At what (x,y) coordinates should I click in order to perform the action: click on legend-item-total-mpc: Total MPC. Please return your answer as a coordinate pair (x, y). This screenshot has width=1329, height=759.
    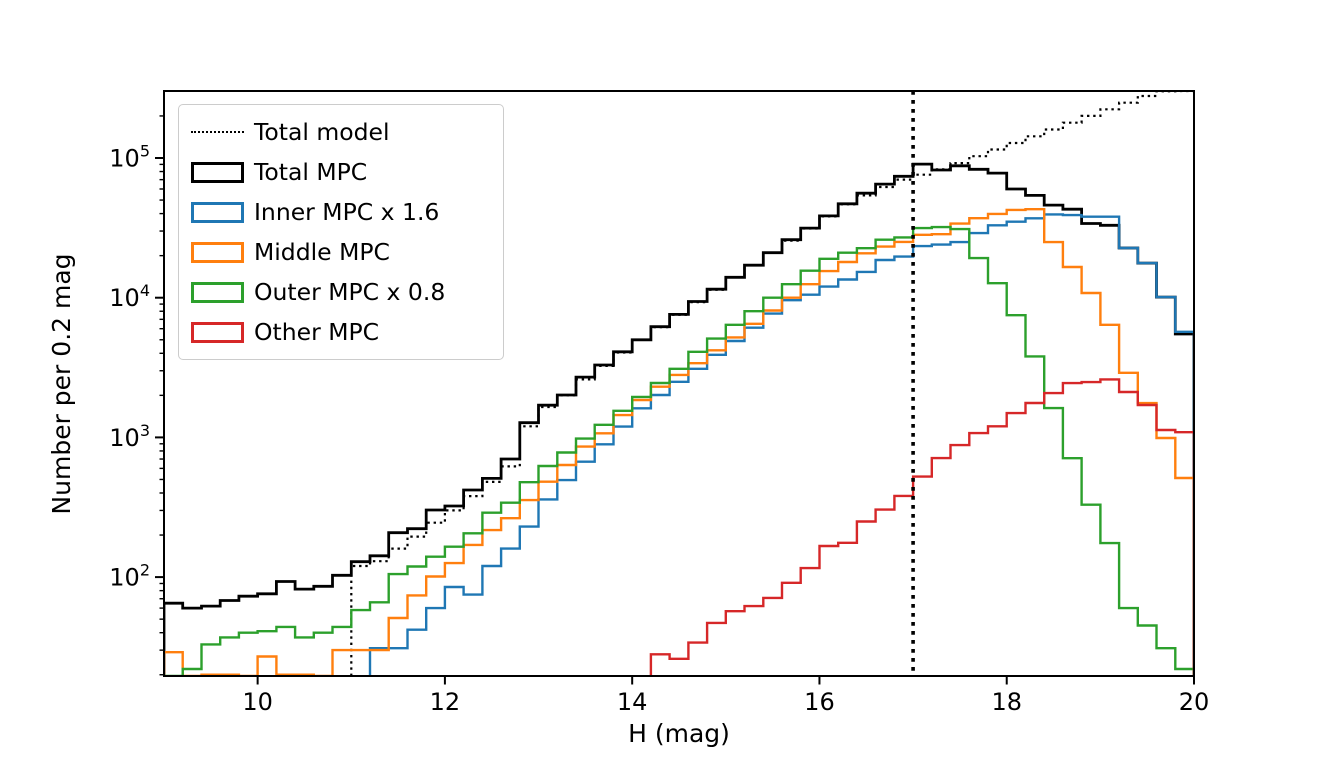
    Looking at the image, I should click on (347, 172).